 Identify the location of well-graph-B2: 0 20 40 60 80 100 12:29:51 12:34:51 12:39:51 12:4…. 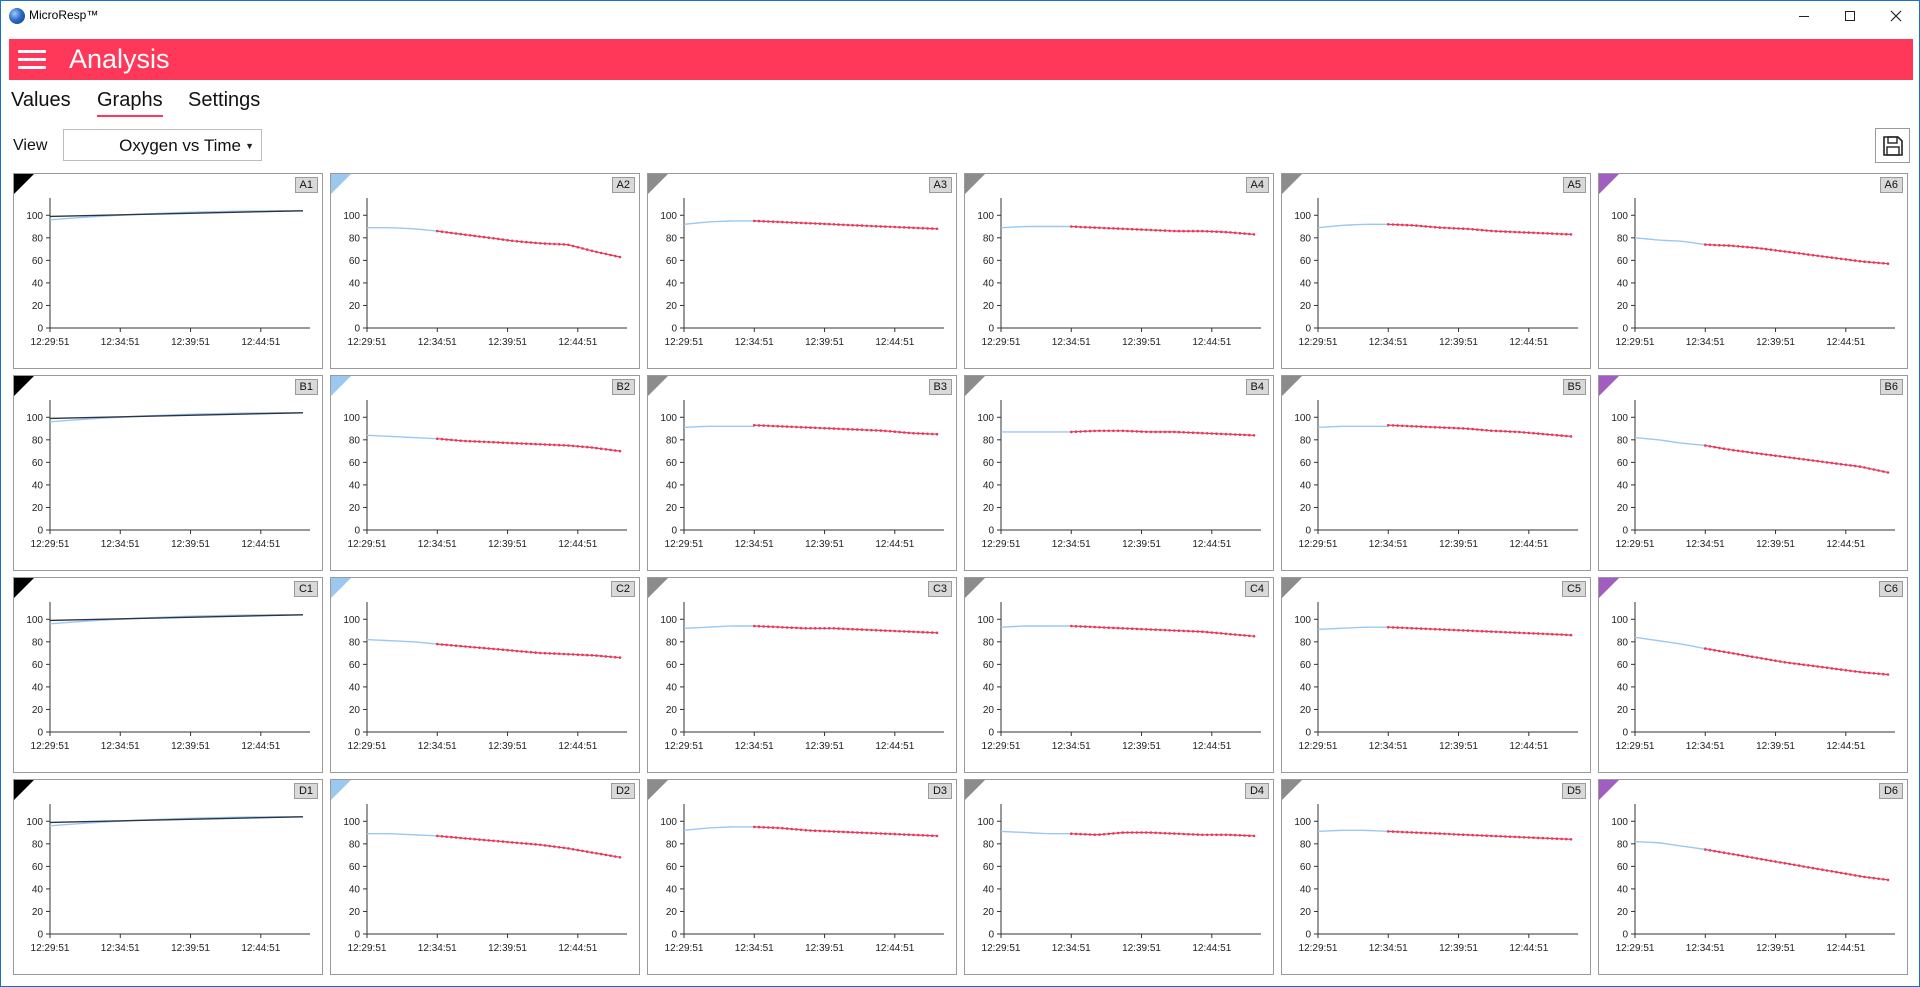
(485, 473).